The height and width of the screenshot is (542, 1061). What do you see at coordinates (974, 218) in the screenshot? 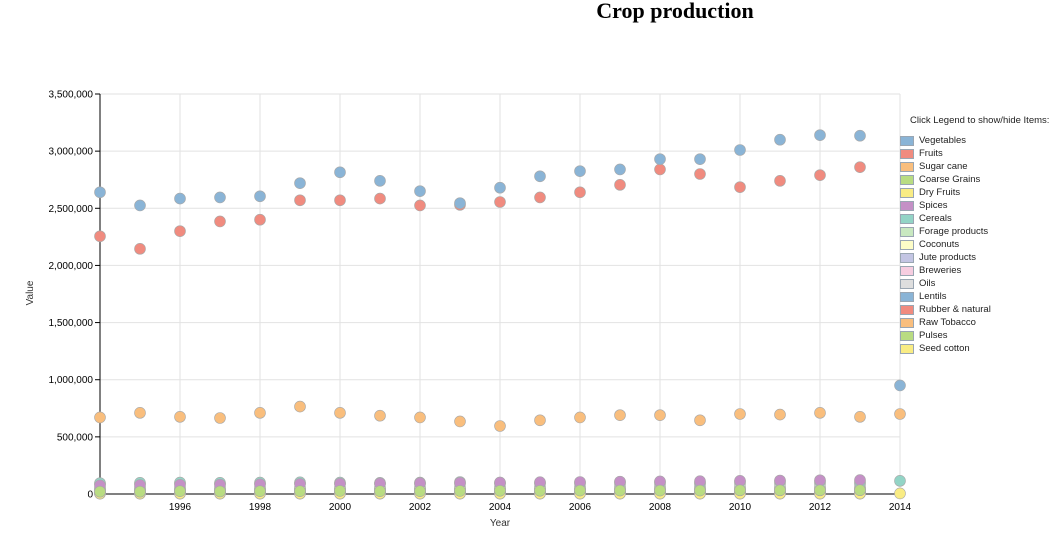
I see `legend-item: Cereals` at bounding box center [974, 218].